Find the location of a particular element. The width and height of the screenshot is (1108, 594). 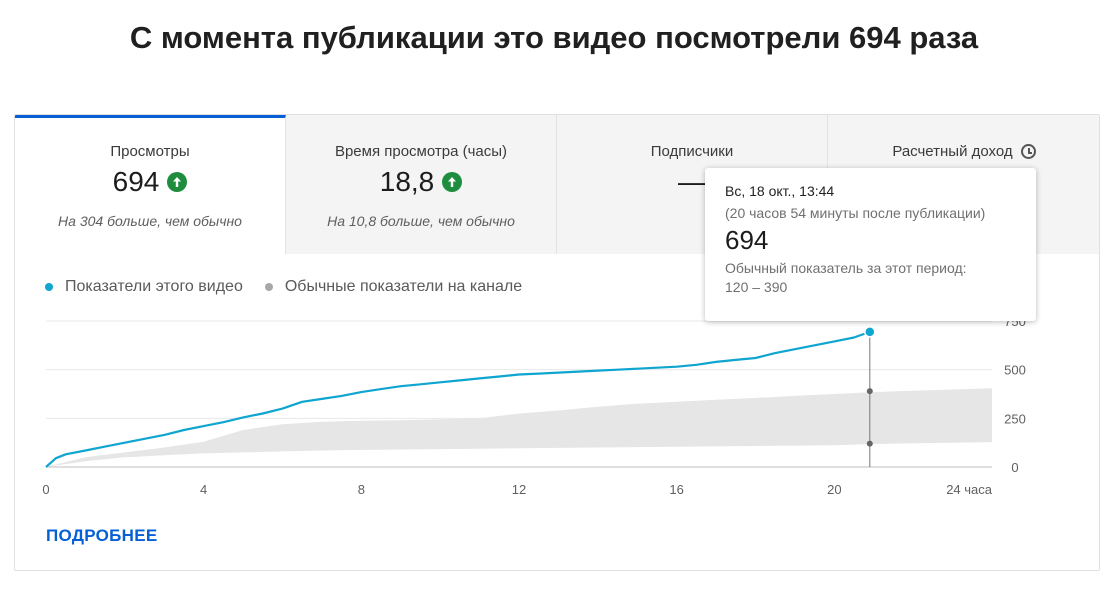

legend-label-this-video: Показатели этого видео is located at coordinates (154, 286).